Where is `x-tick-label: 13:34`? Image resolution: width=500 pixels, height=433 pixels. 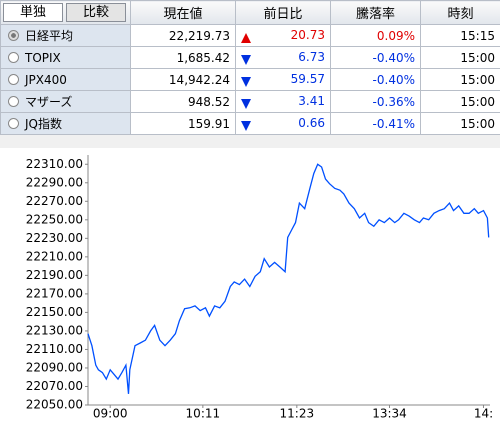 x-tick-label: 13:34 is located at coordinates (389, 414).